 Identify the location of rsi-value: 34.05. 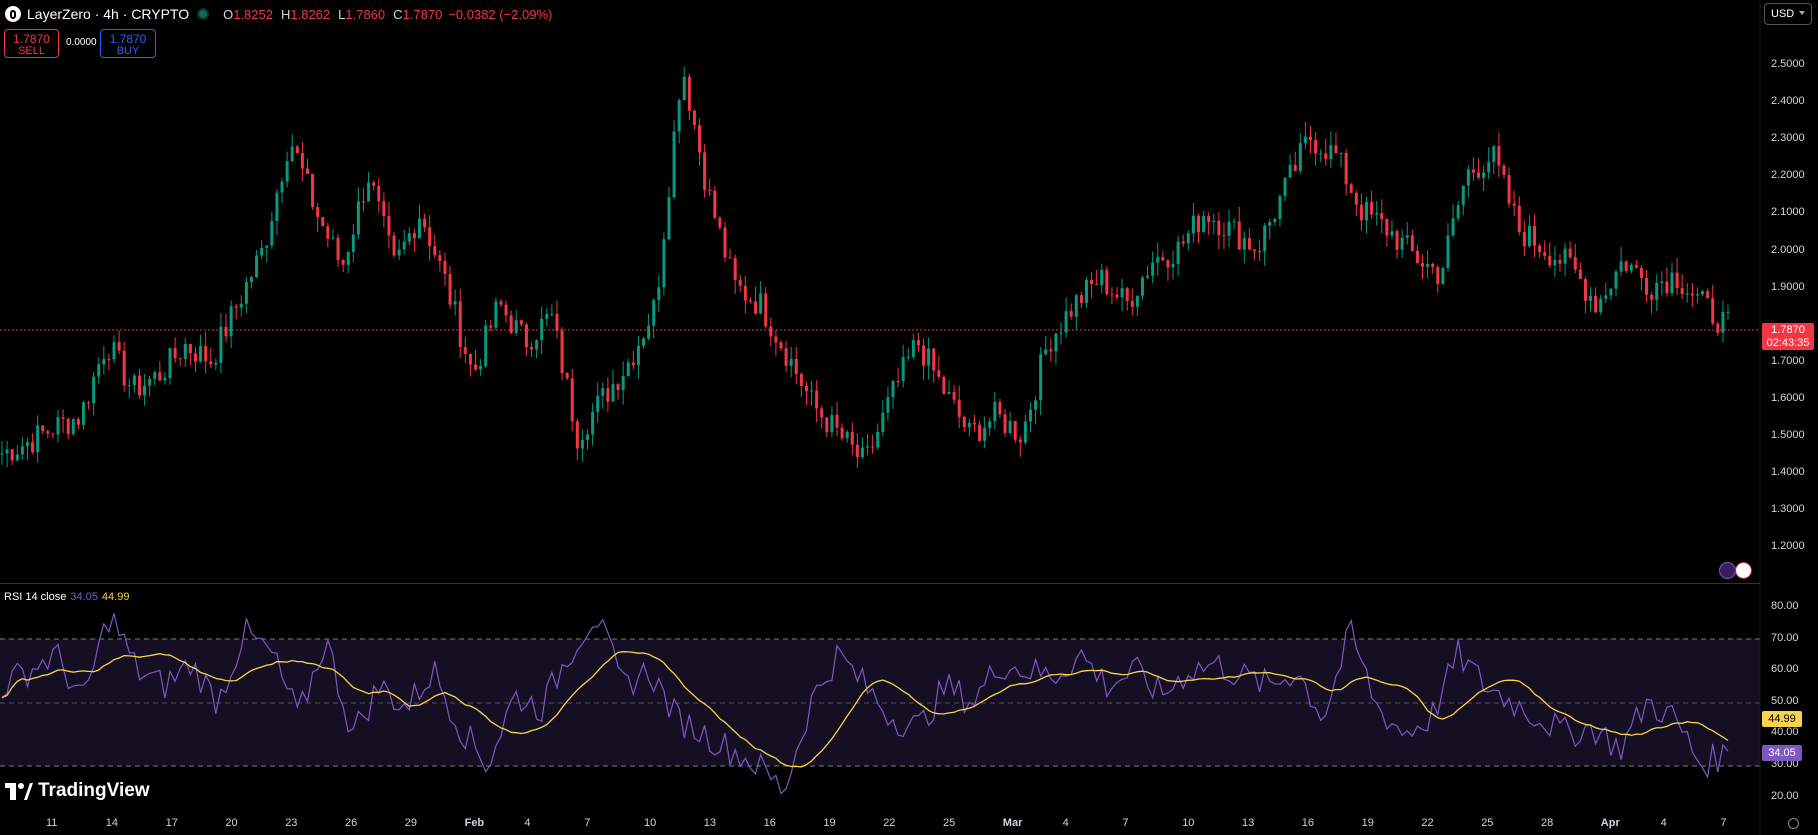
(84, 597).